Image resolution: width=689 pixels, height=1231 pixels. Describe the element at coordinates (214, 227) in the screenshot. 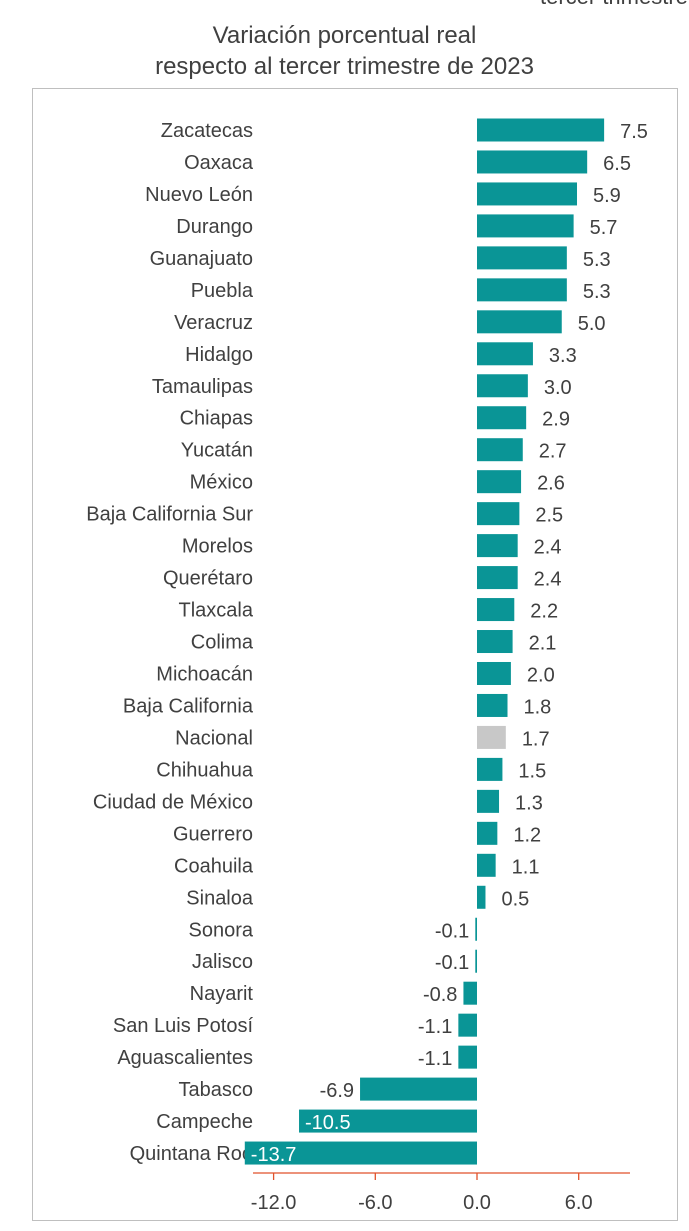

I see `category-label-durango: Durango` at that location.